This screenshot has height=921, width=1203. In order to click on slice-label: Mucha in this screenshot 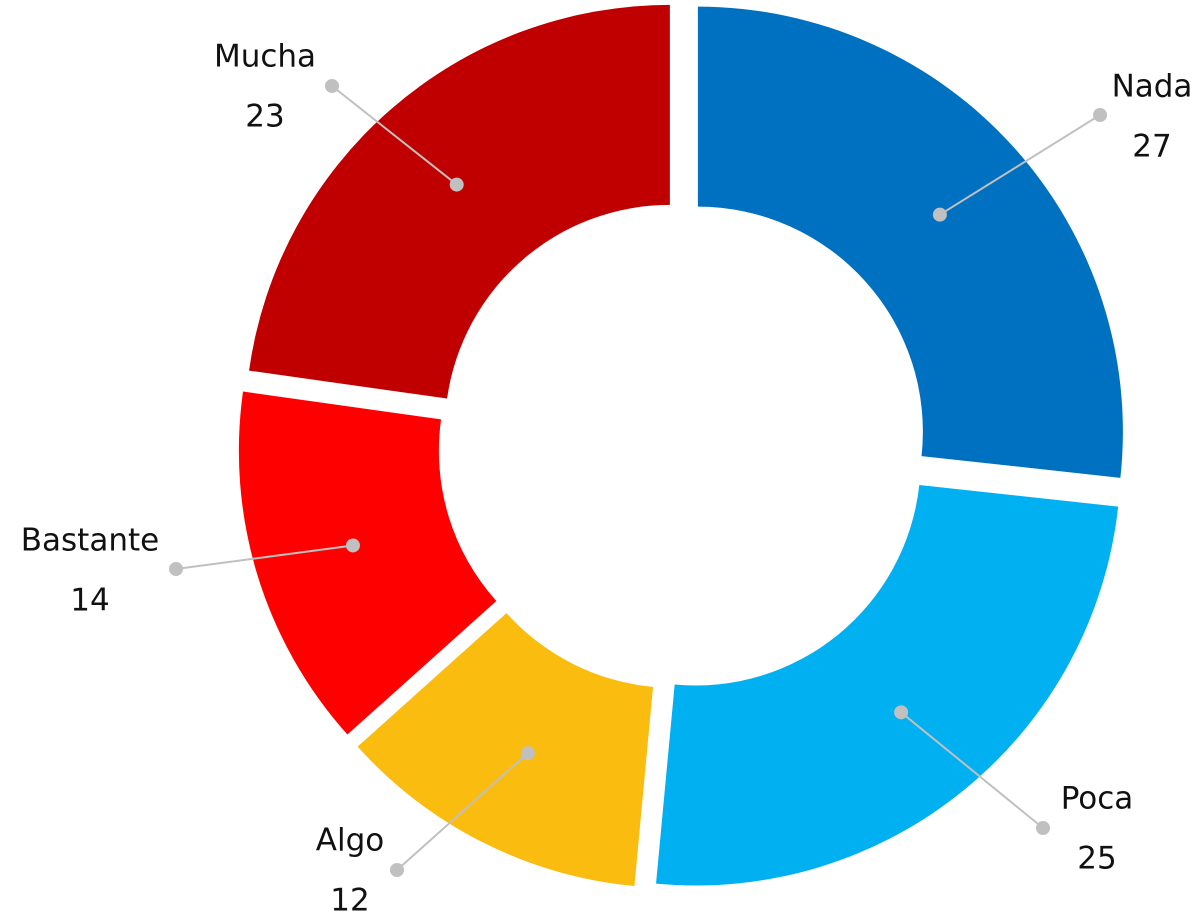, I will do `click(265, 57)`.